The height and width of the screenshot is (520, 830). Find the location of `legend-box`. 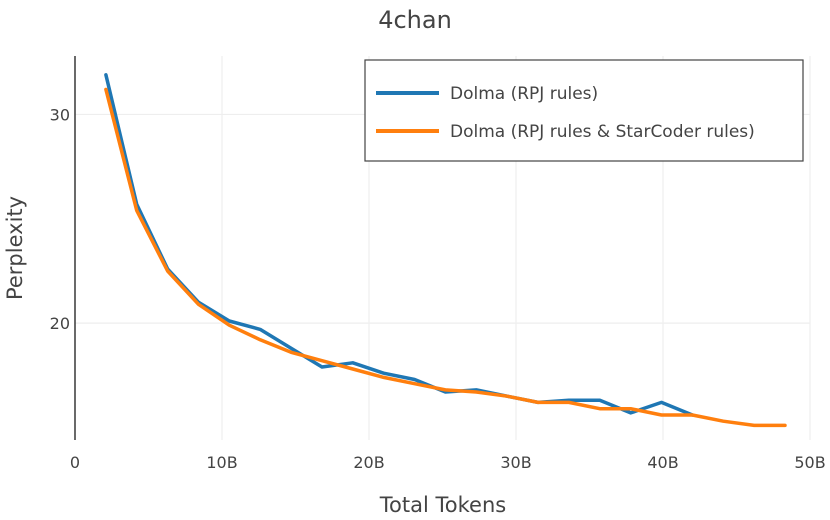

legend-box is located at coordinates (584, 110).